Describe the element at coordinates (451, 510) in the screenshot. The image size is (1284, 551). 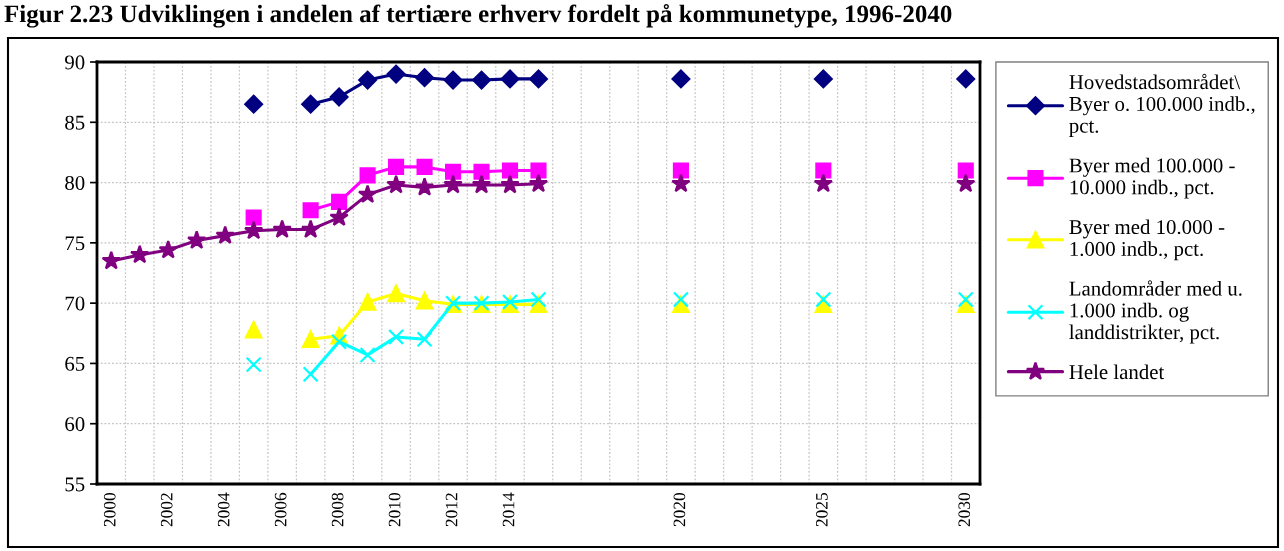
I see `x-tick-label: 2012` at that location.